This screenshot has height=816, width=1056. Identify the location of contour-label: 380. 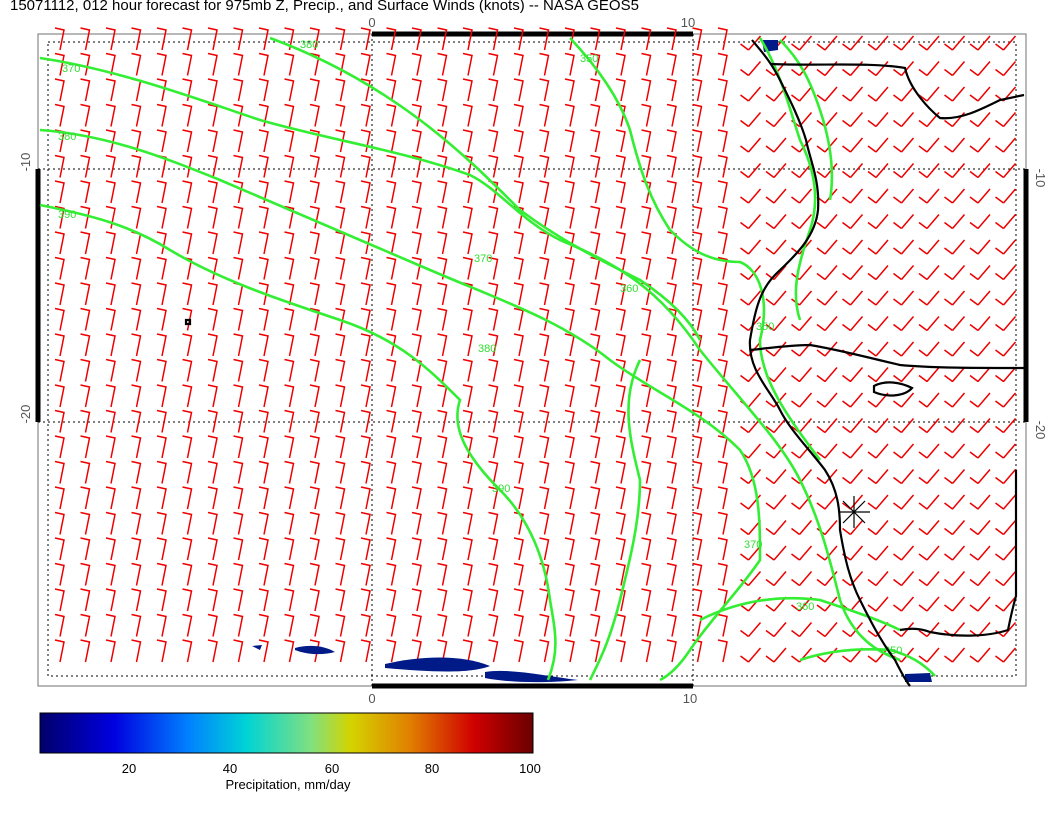
(67, 137).